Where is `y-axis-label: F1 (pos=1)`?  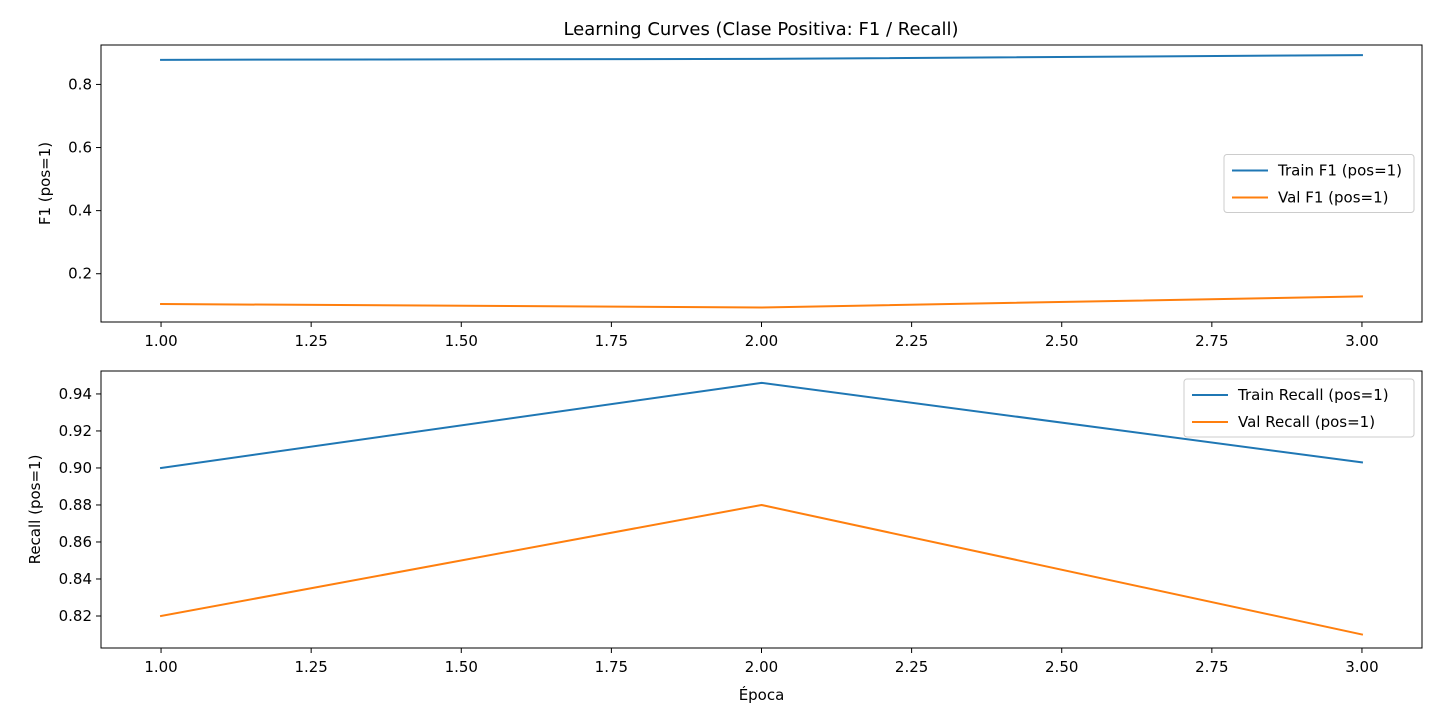 y-axis-label: F1 (pos=1) is located at coordinates (45, 183).